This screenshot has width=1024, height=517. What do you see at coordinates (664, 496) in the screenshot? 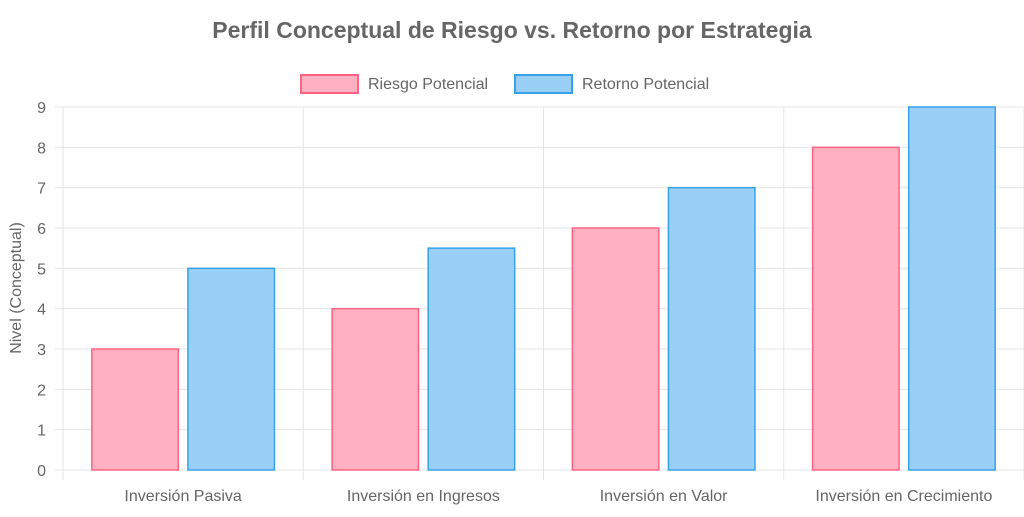
I see `x-tick-label: Inversión en Valor` at bounding box center [664, 496].